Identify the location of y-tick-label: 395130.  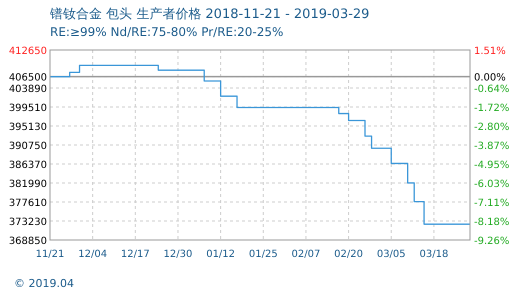
(27, 127).